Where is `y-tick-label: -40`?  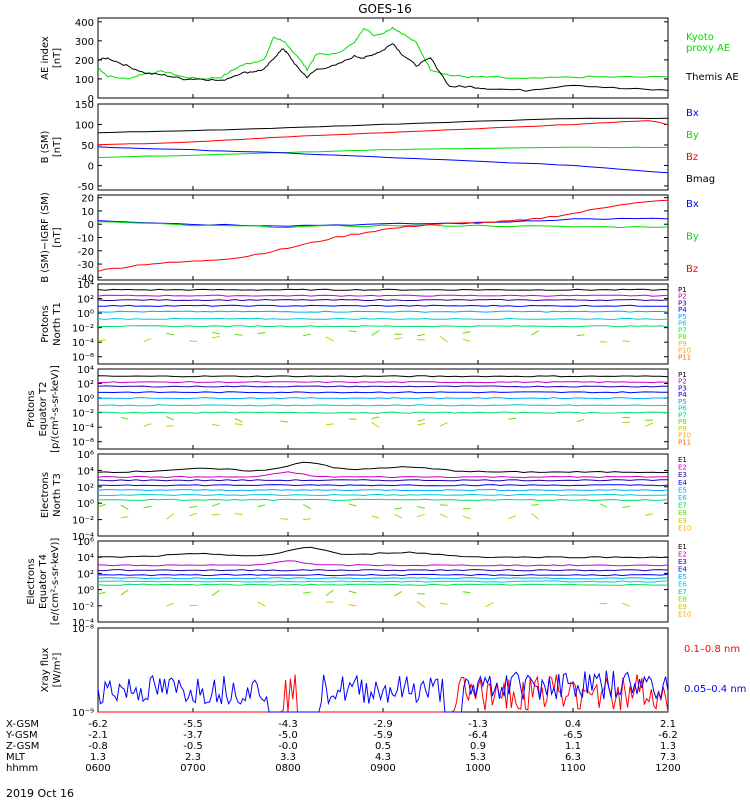
y-tick-label: -40 is located at coordinates (86, 278).